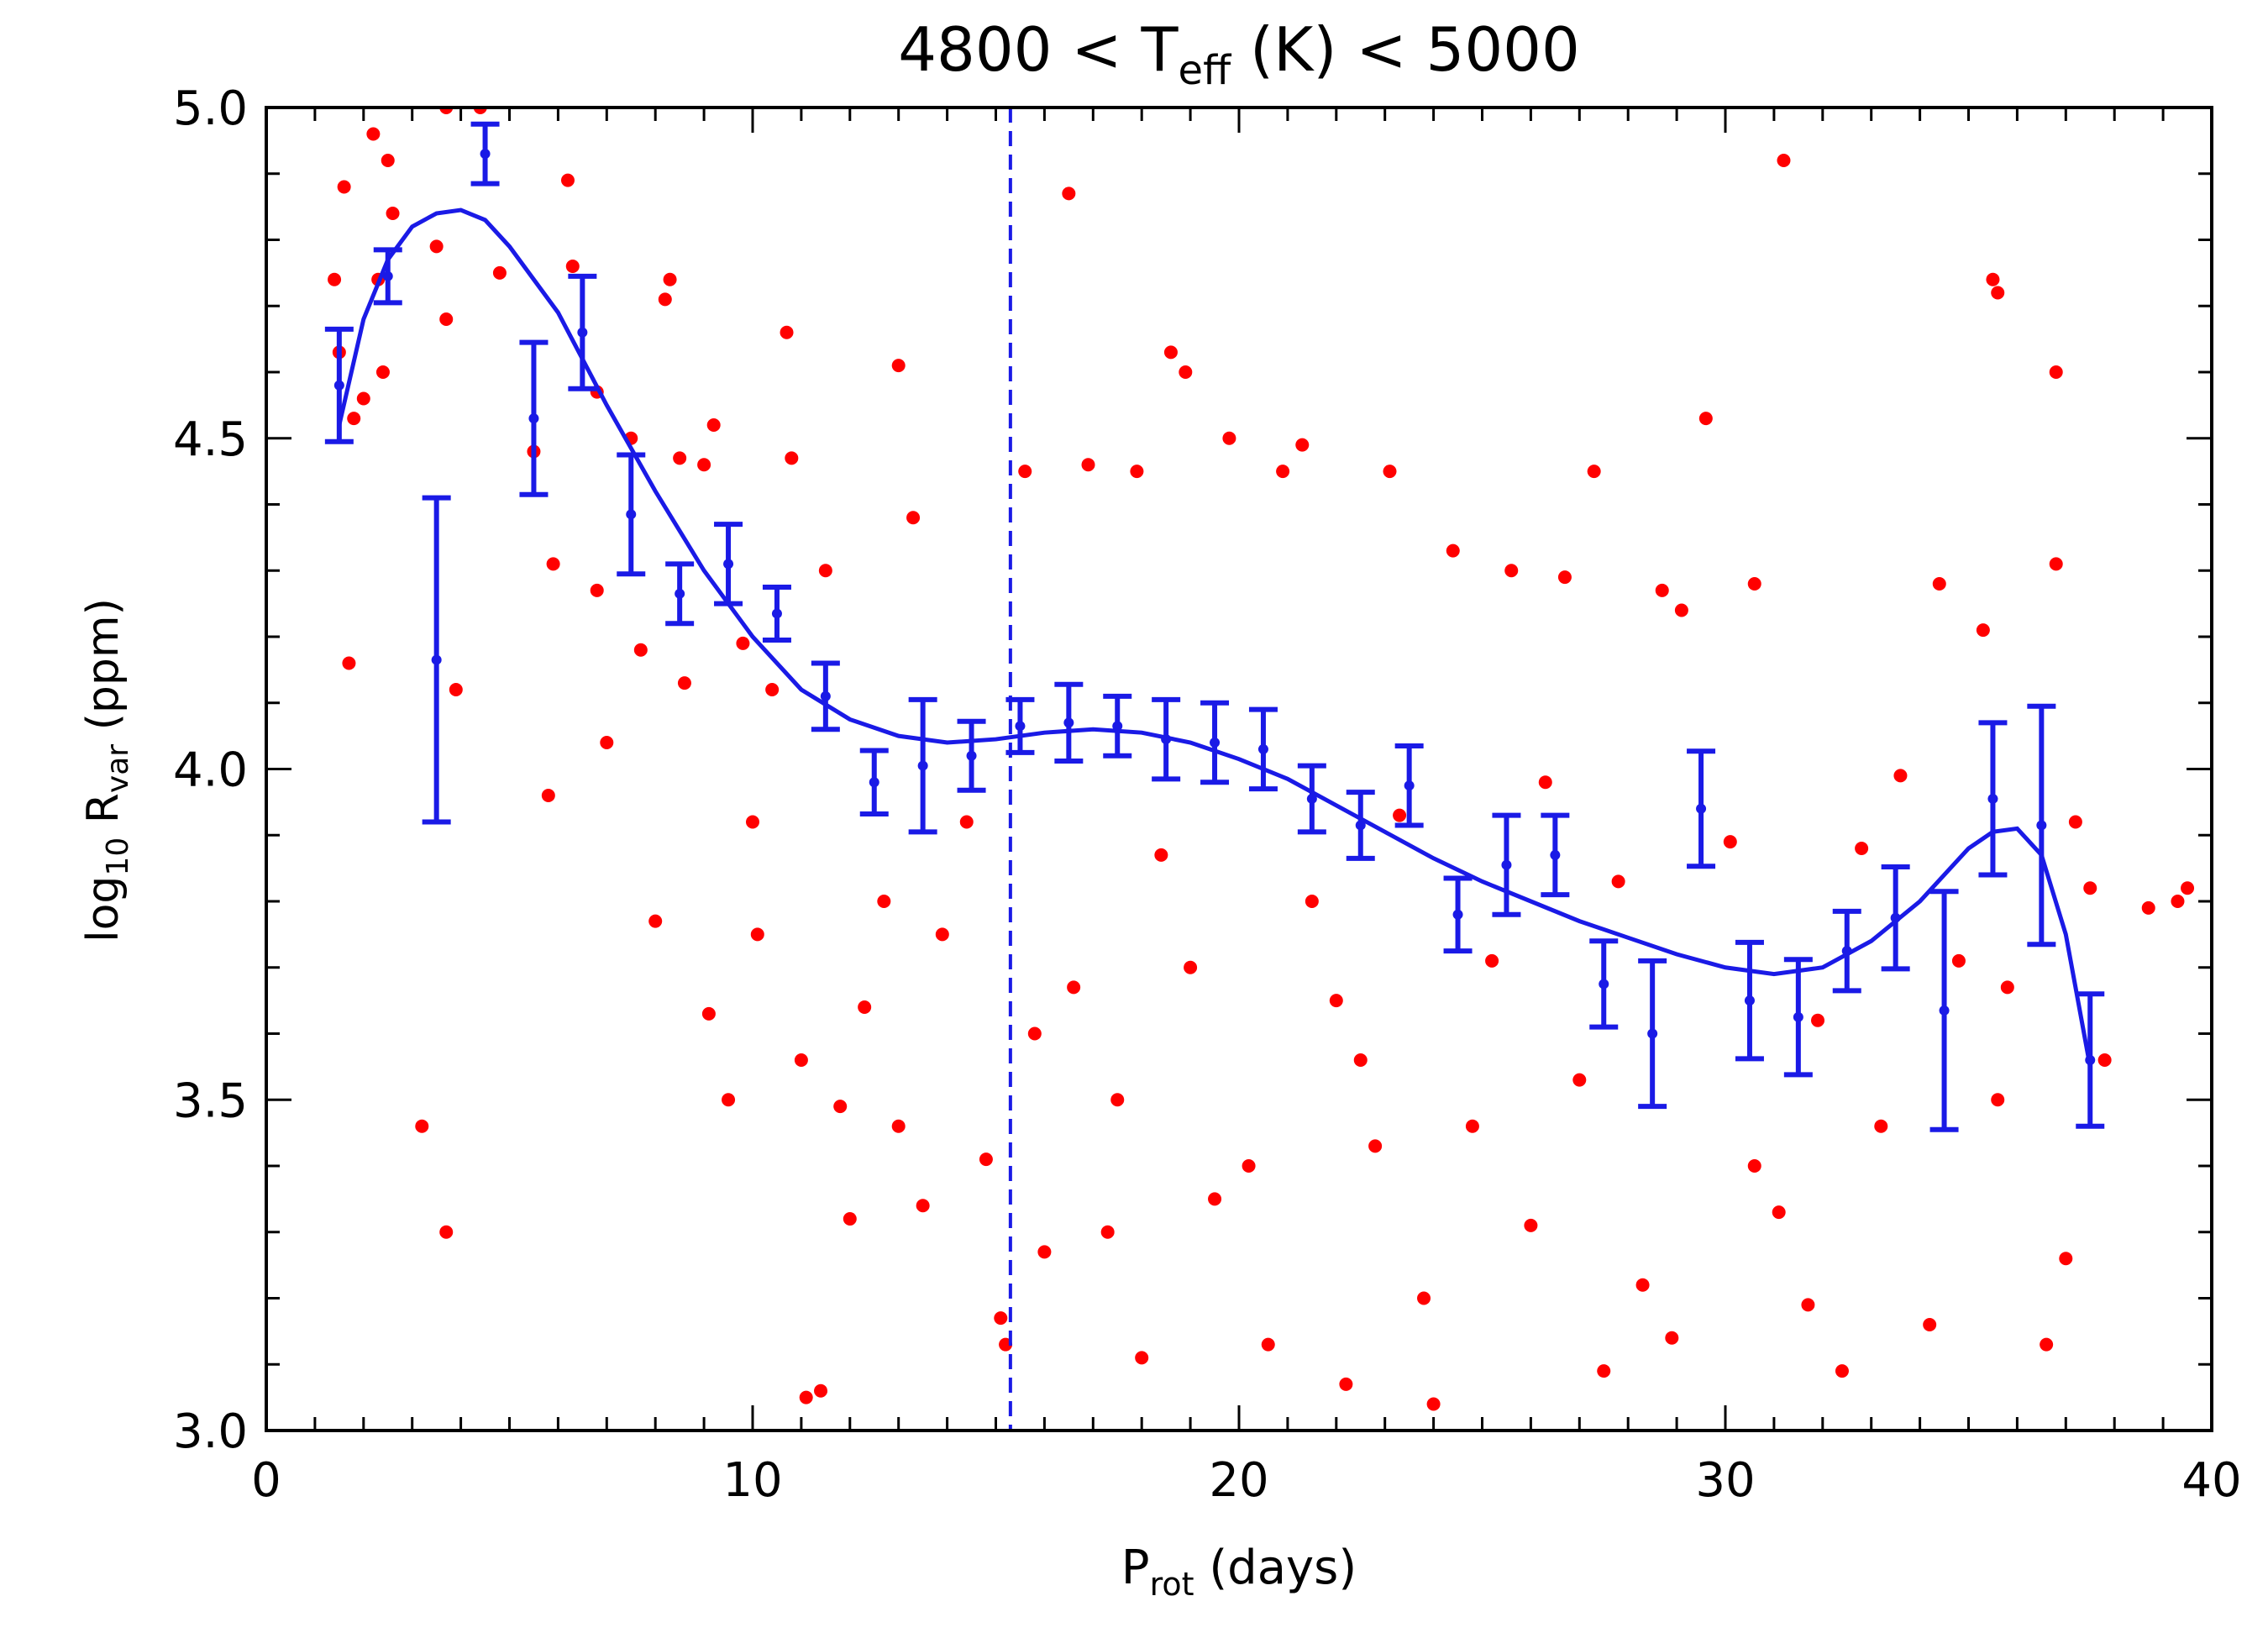  I want to click on title-part: 4800 < T, so click(1038, 49).